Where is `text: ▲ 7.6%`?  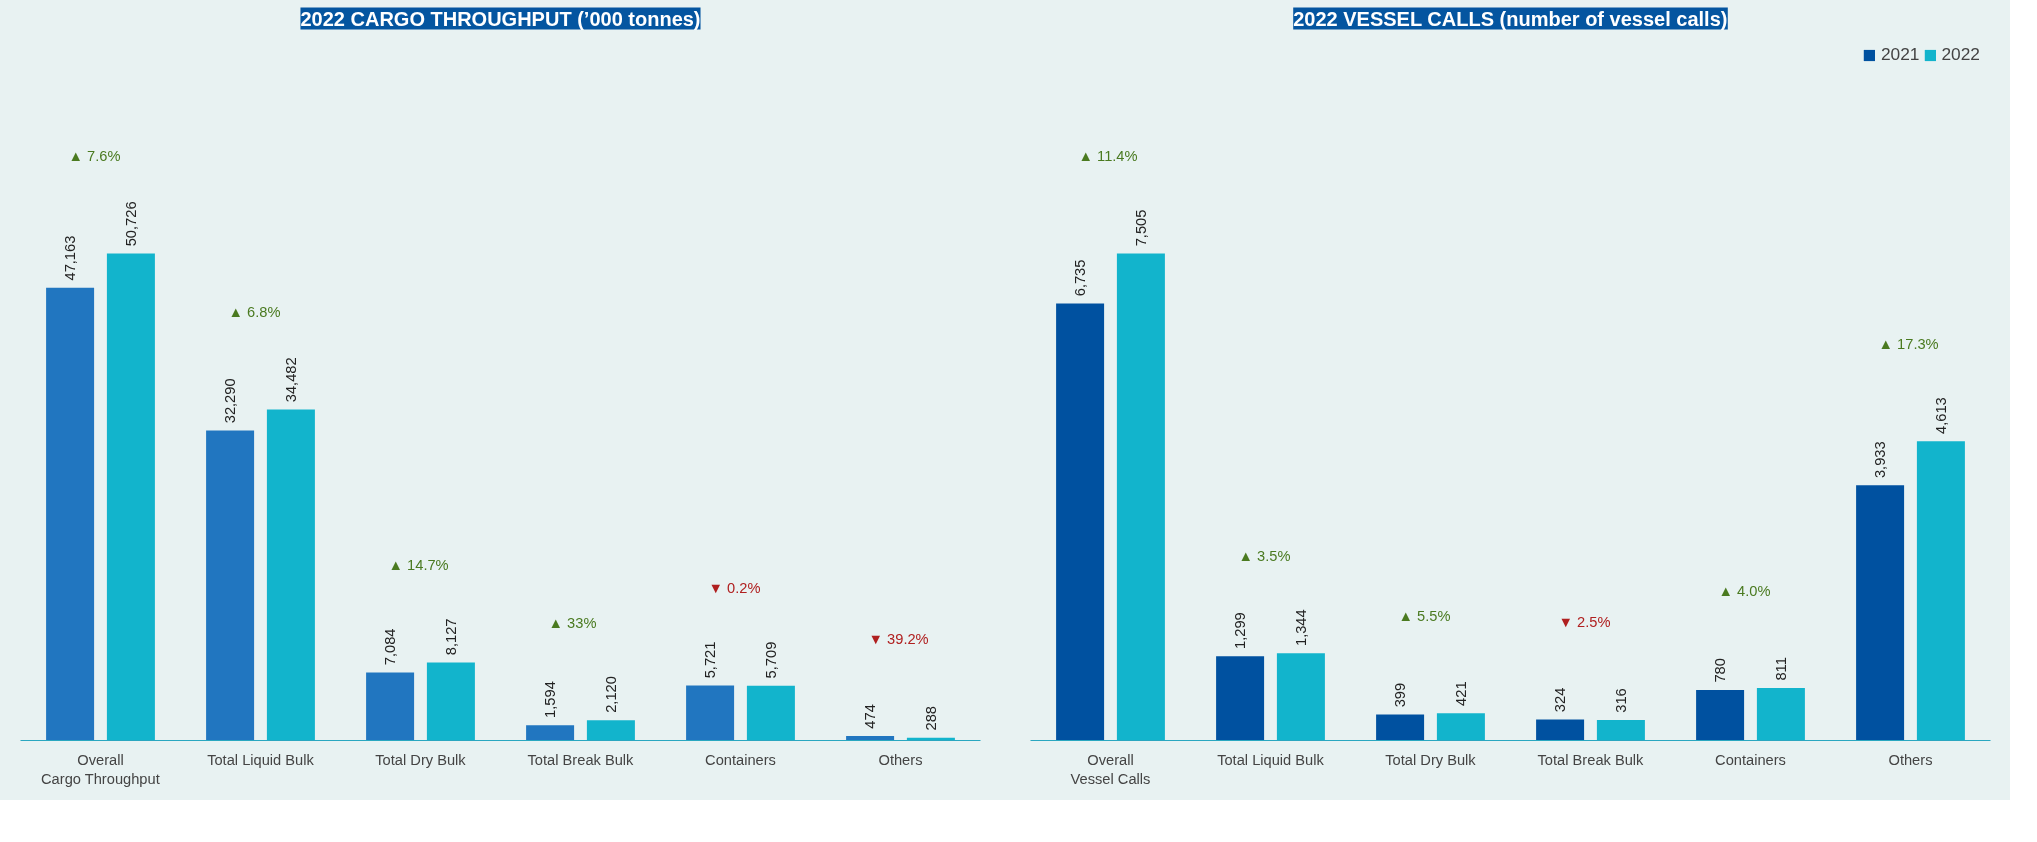 text: ▲ 7.6% is located at coordinates (94, 156).